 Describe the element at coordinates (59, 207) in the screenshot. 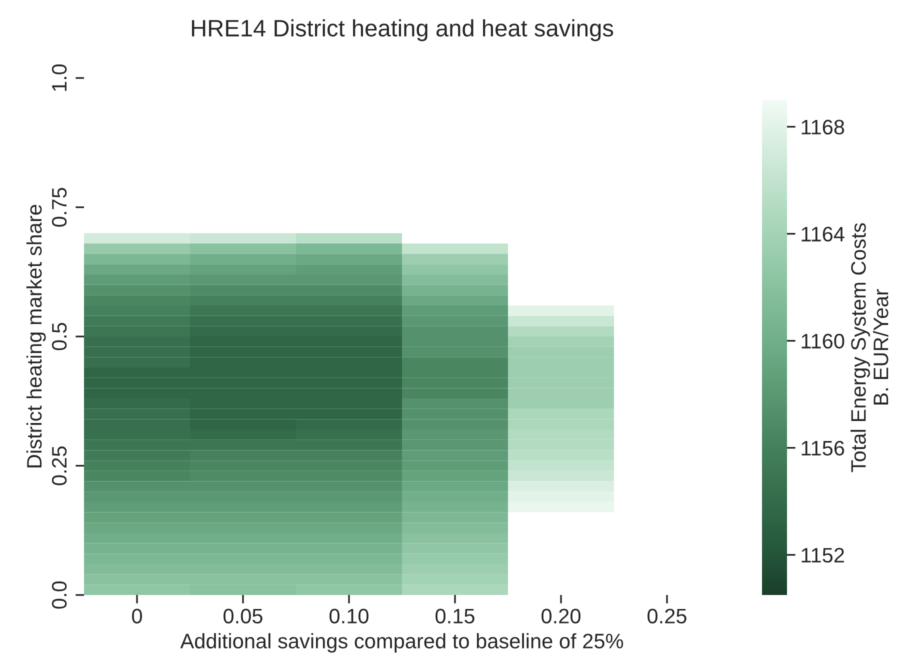

I see `y-tick-label: 0.75` at that location.